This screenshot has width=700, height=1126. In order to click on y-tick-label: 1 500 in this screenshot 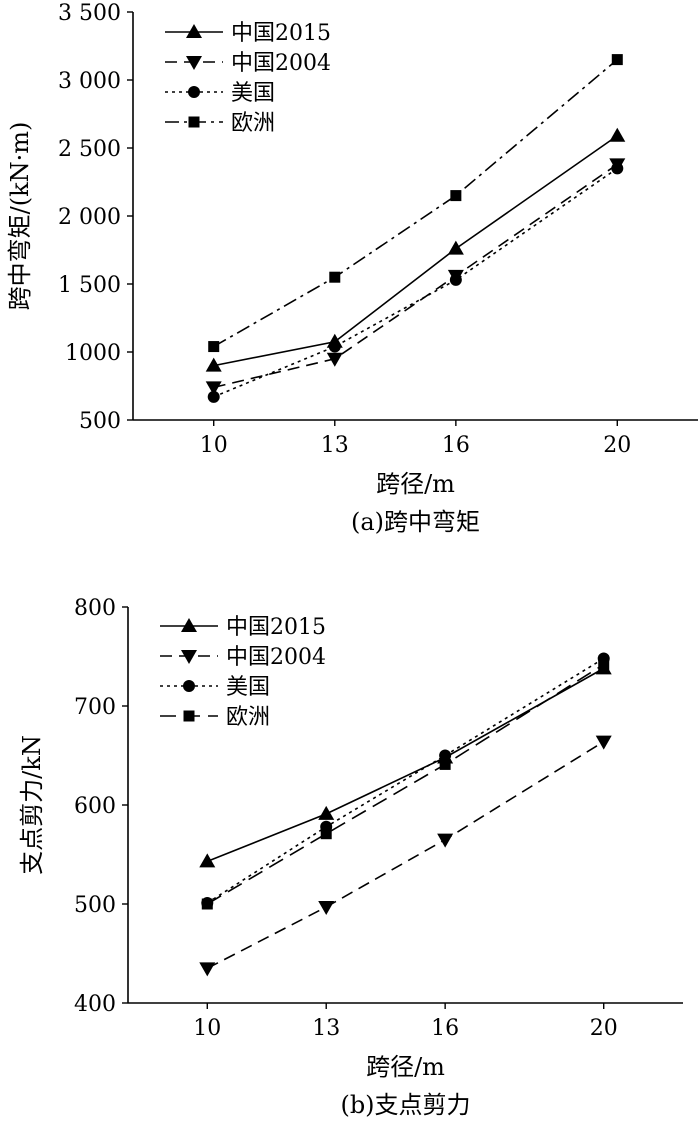, I will do `click(89, 285)`.